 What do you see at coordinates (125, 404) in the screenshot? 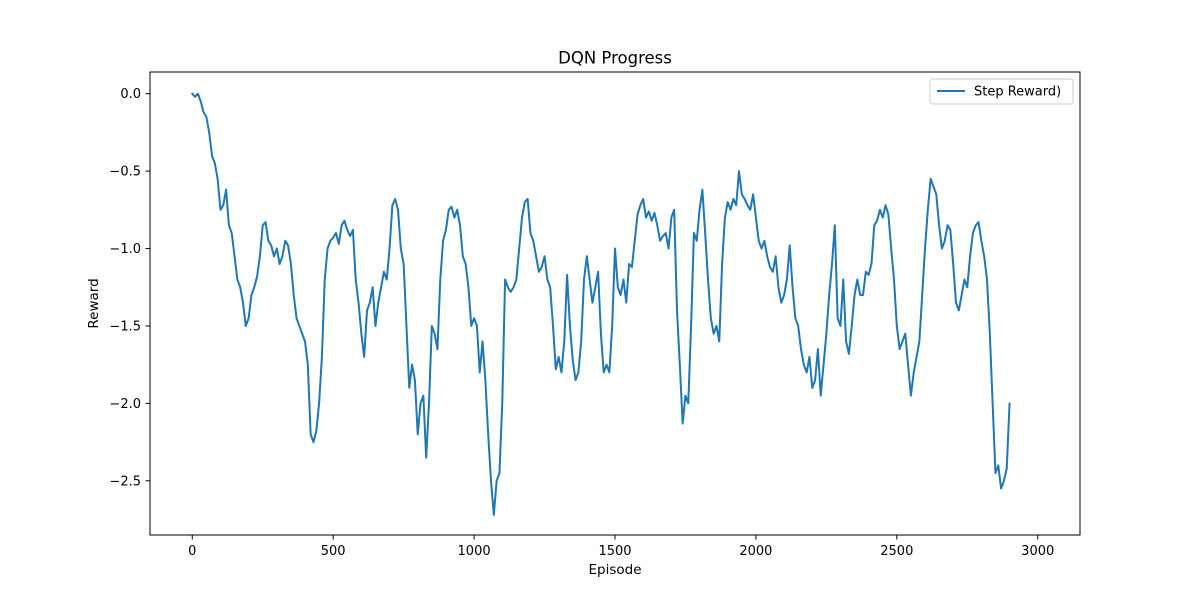
I see `y-tick-label: −2.0` at bounding box center [125, 404].